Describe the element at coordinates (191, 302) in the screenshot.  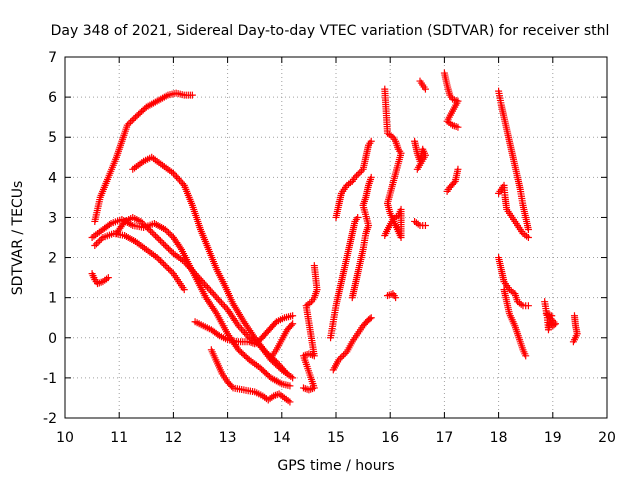
I see `series-arc-c` at that location.